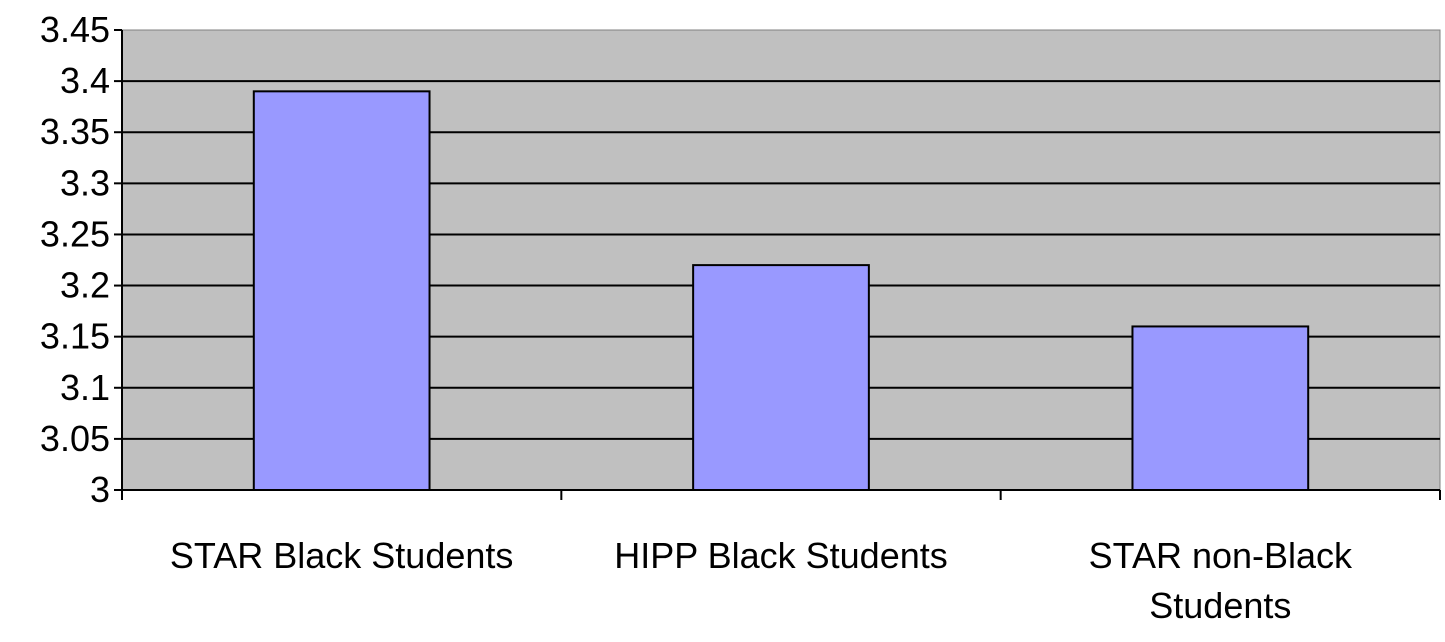 The width and height of the screenshot is (1445, 642). What do you see at coordinates (85, 285) in the screenshot?
I see `y-tick-label: 3.2` at bounding box center [85, 285].